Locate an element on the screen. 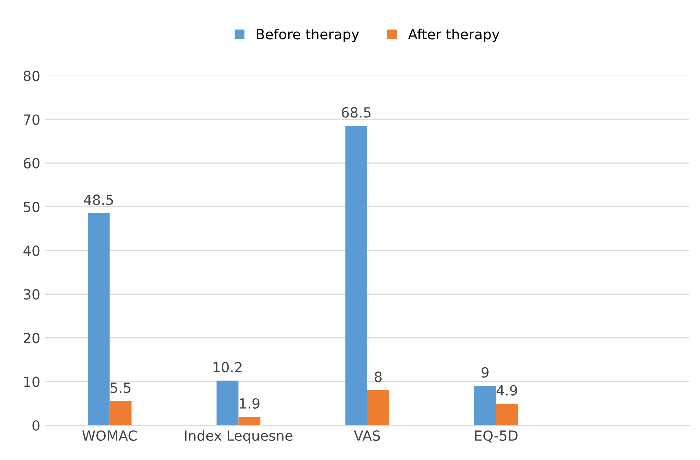  data-label: 68.5 is located at coordinates (356, 112).